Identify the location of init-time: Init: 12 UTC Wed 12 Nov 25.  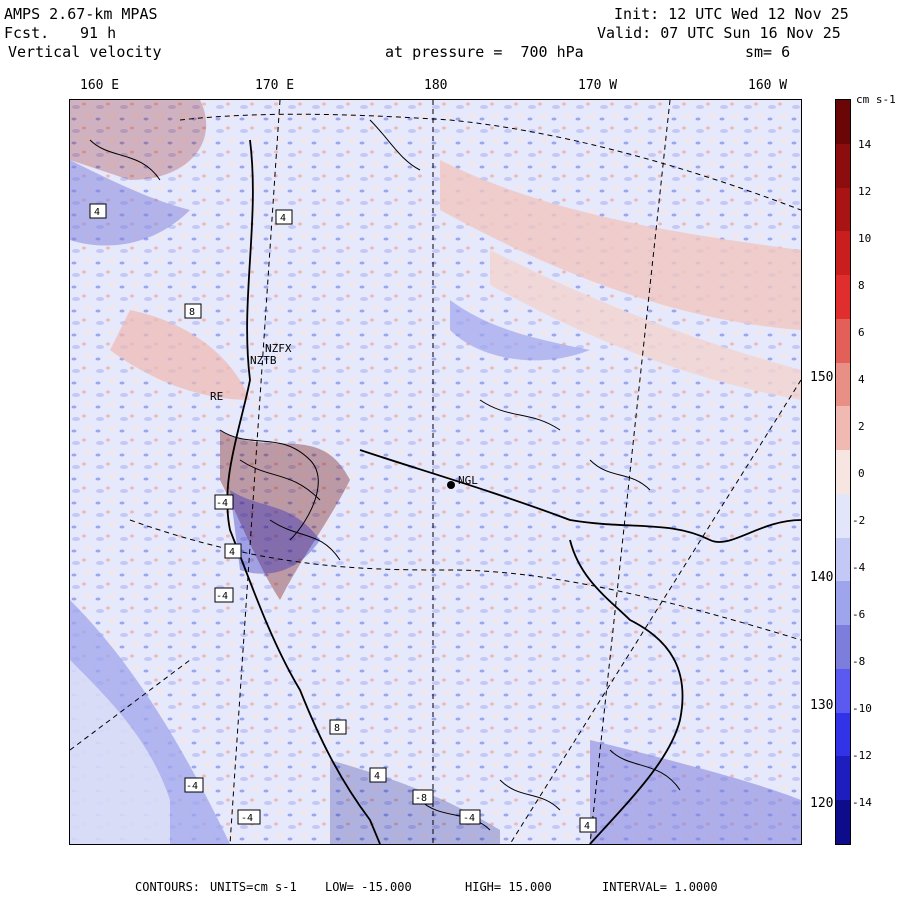
(731, 14).